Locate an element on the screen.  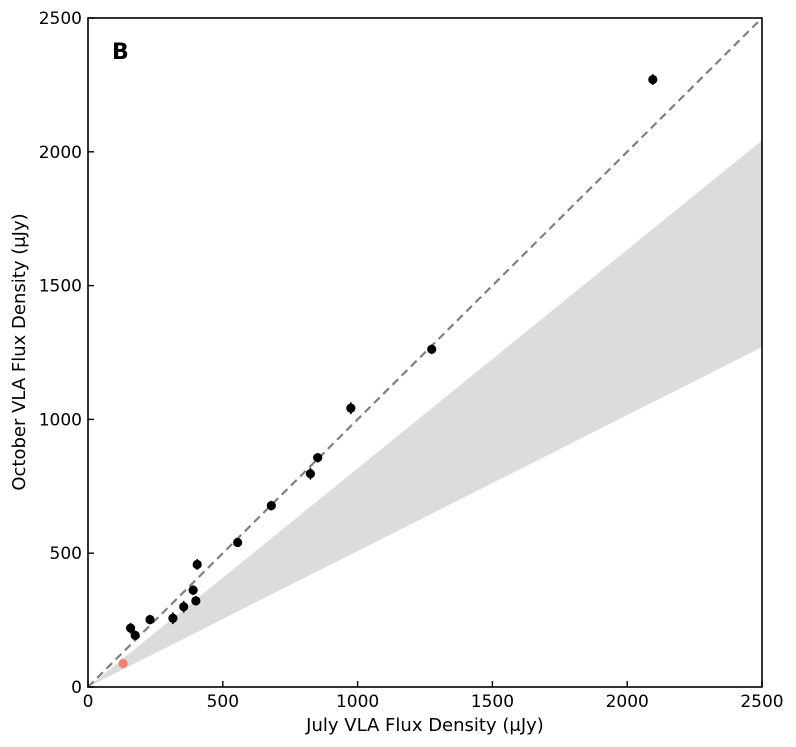
x-tick-label: 1500 is located at coordinates (492, 702).